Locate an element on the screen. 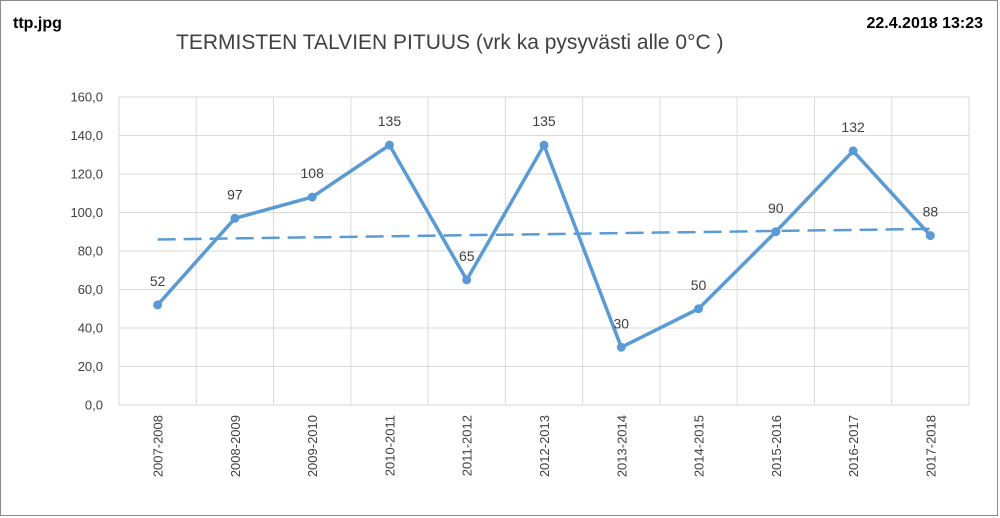 This screenshot has height=518, width=1000. data-label: 97 is located at coordinates (235, 194).